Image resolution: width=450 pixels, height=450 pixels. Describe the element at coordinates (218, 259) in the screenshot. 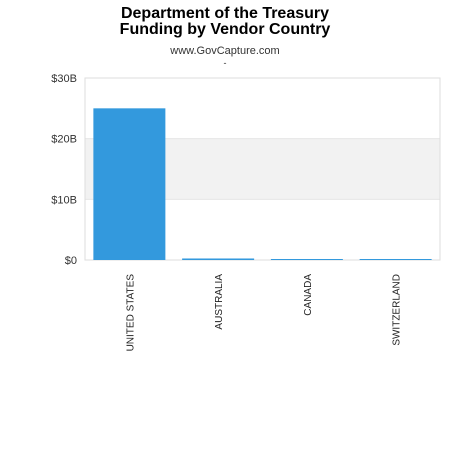

I see `bar-australia` at that location.